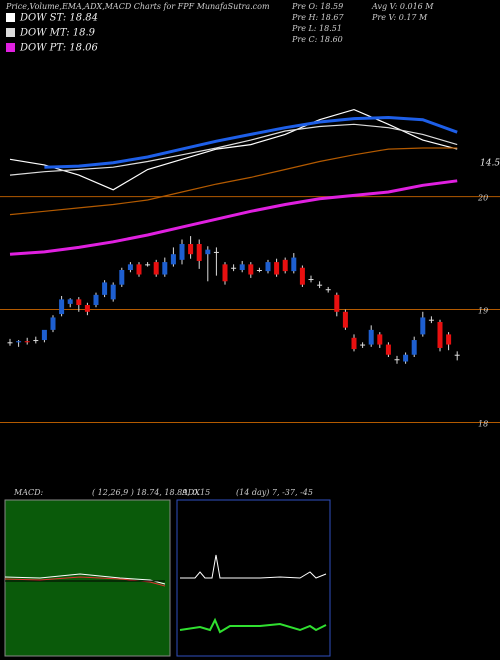  Describe the element at coordinates (58, 18) in the screenshot. I see `legend-label: DOW ST: 18.84` at that location.